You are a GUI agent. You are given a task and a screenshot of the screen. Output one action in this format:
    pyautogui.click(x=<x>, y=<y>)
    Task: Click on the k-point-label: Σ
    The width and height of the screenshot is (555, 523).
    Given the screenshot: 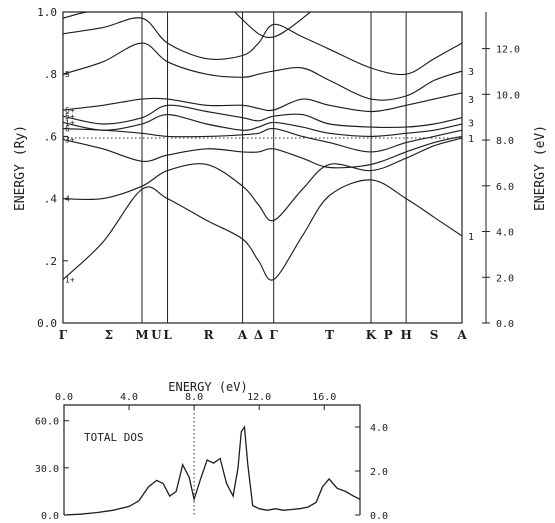 What is the action you would take?
    pyautogui.click(x=109, y=335)
    